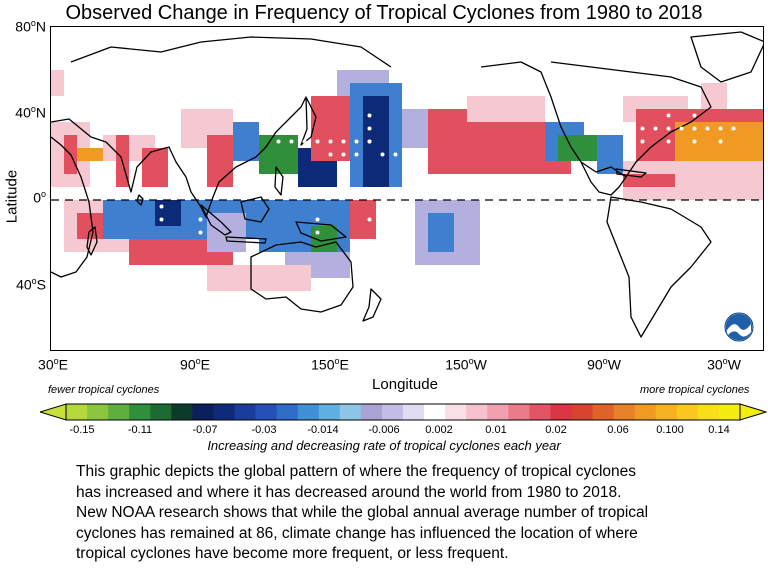 Image resolution: width=768 pixels, height=570 pixels. I want to click on colorbar-tick: 0.02, so click(556, 430).